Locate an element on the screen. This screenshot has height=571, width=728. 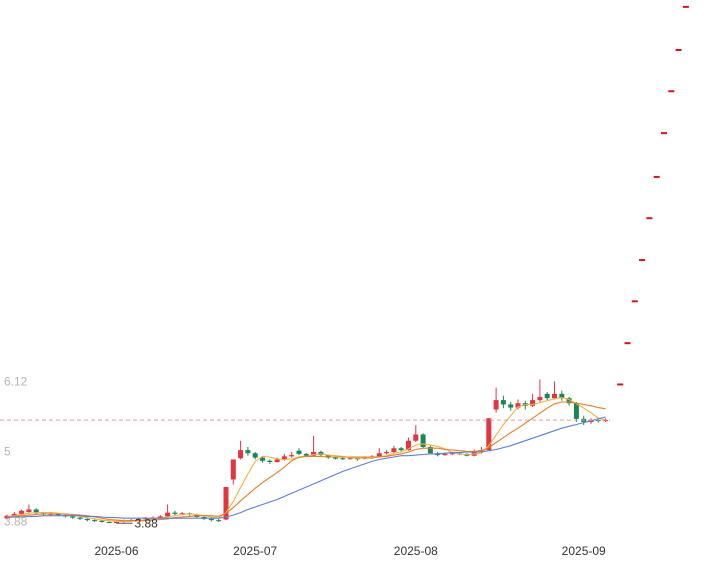
ma-line is located at coordinates (306, 467).